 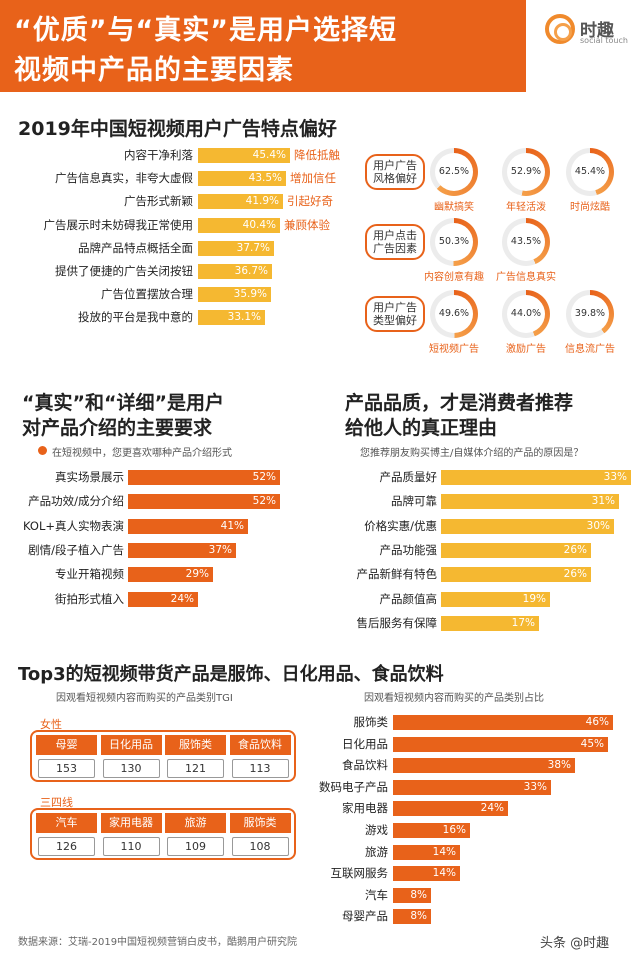 I want to click on bar-label: 真实场景展示, so click(x=89, y=477).